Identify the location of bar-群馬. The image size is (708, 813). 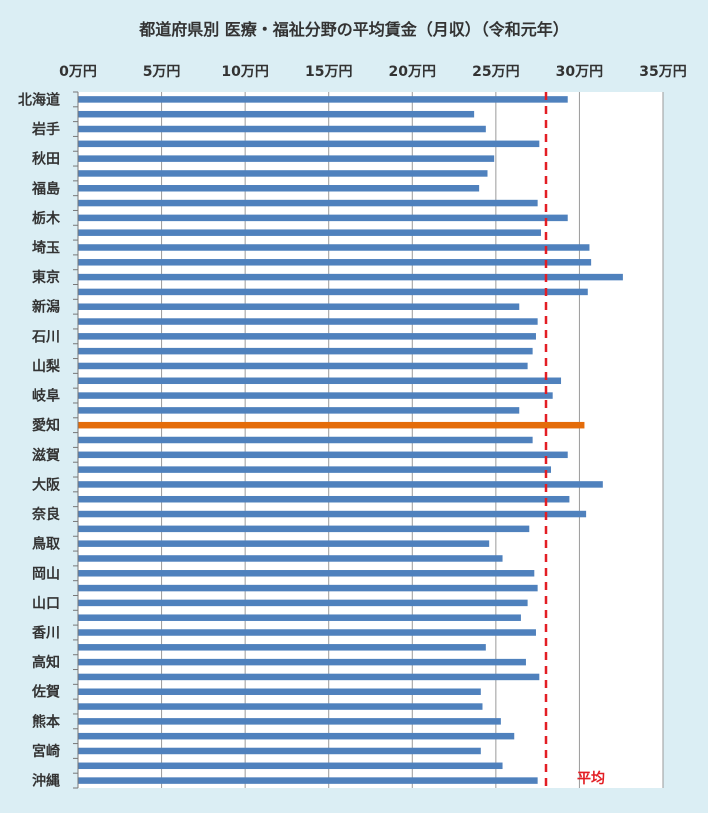
(309, 232).